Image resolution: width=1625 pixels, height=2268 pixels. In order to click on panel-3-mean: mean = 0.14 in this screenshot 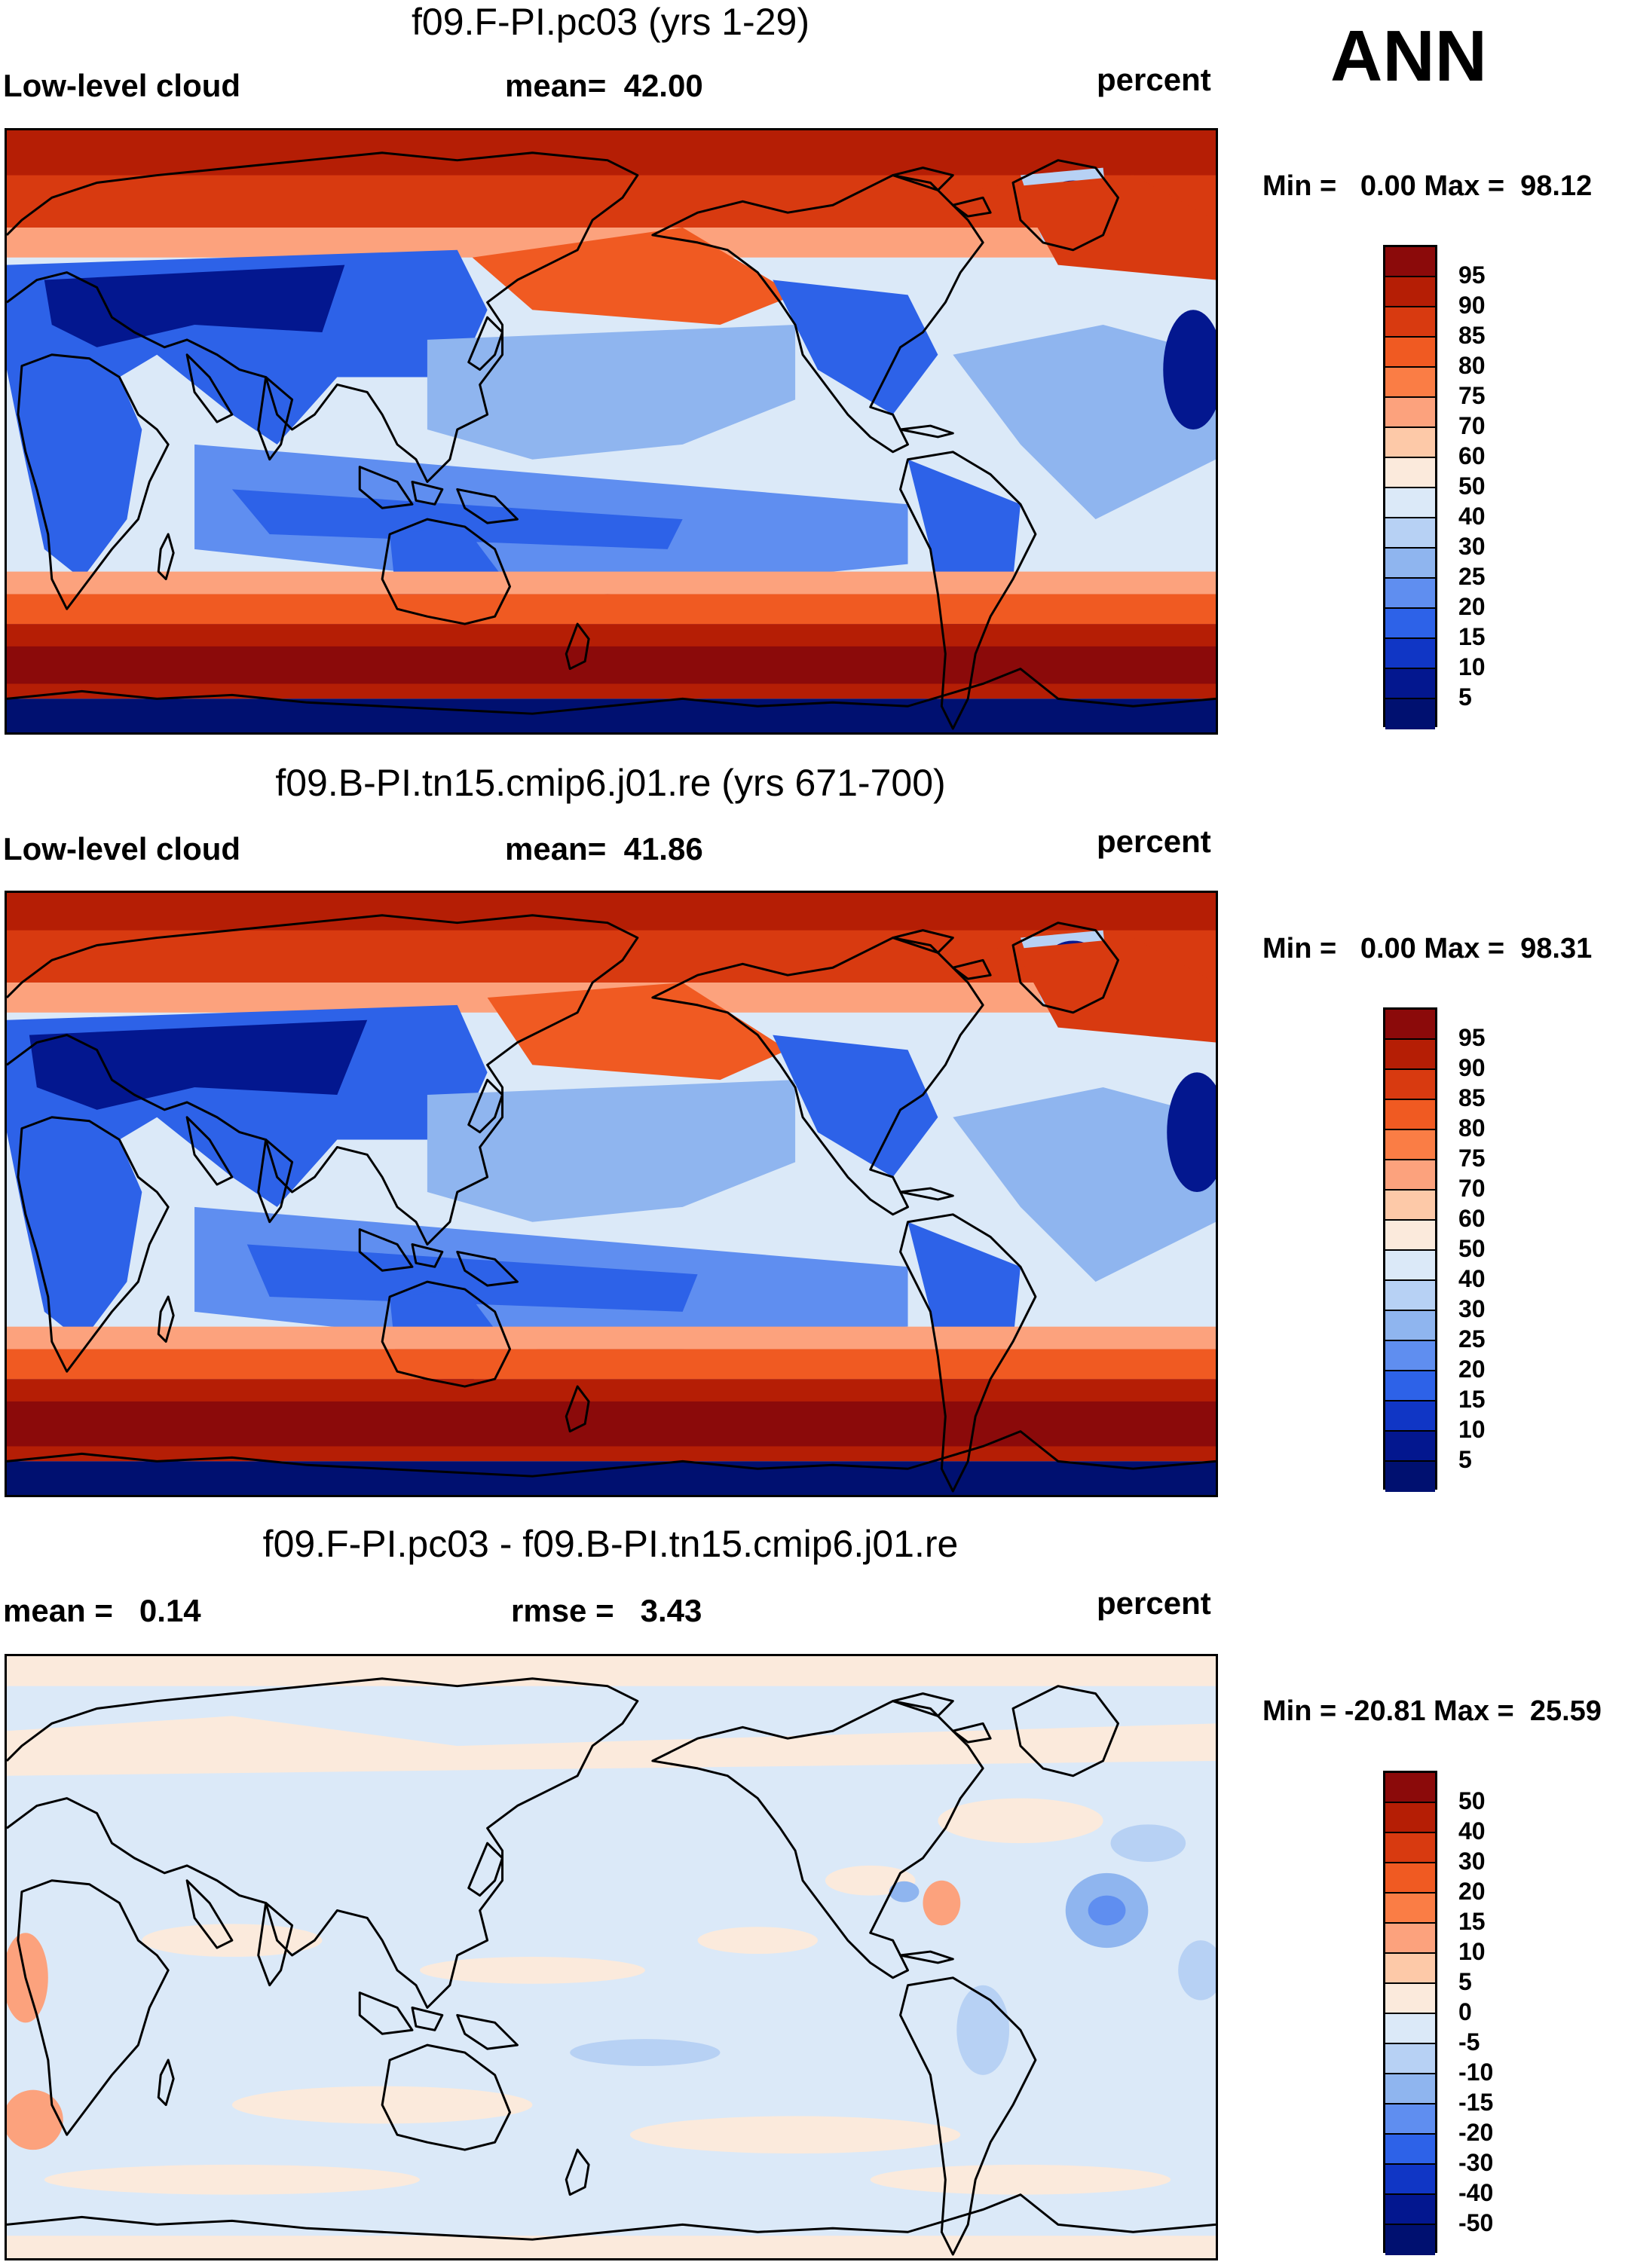, I will do `click(102, 1610)`.